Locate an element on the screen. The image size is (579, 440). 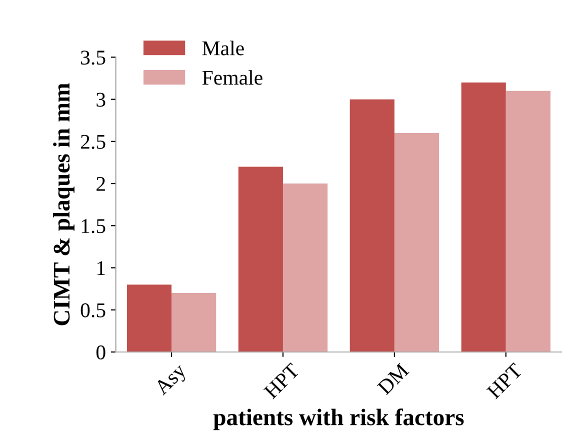
y-tick-label: 1.5 is located at coordinates (94, 226).